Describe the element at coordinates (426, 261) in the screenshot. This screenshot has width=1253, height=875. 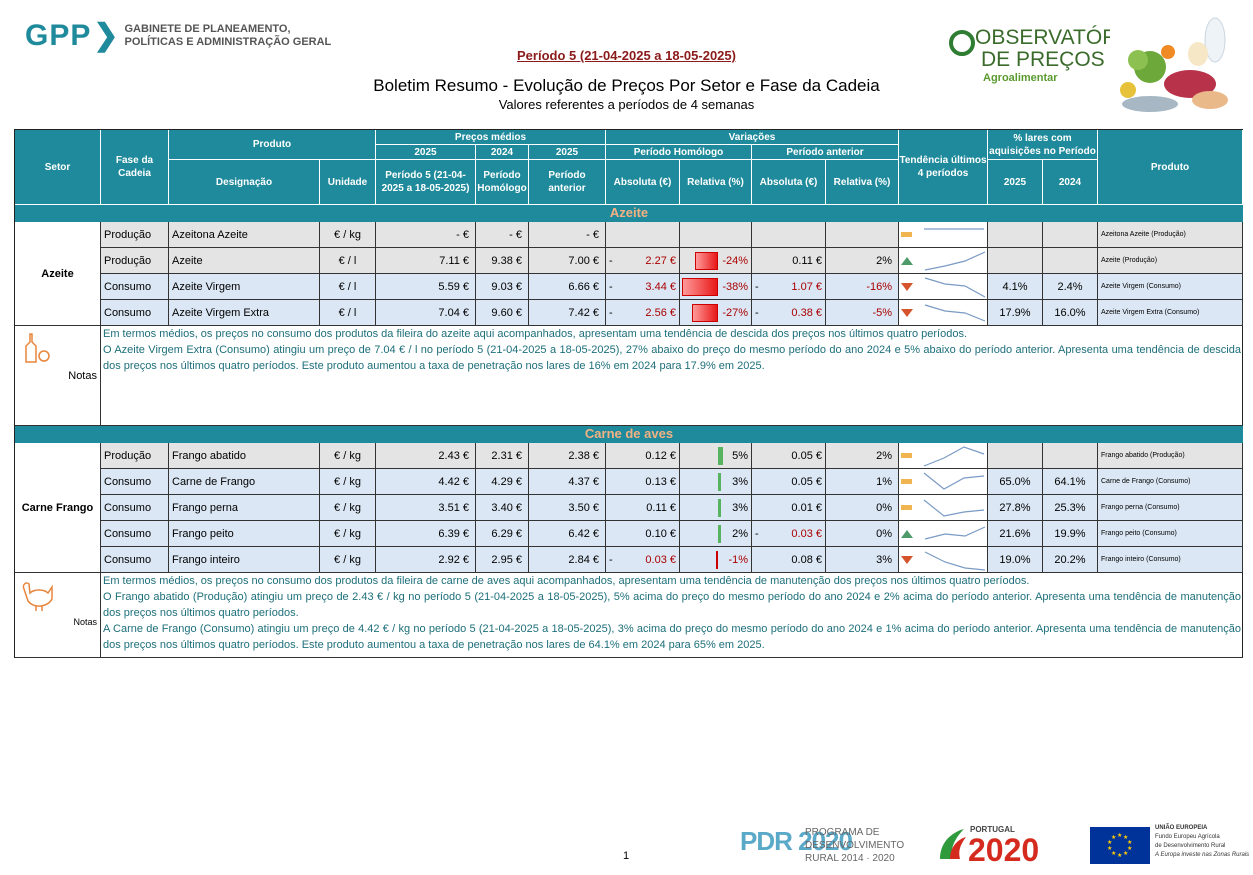
I see `cell-preco-2025: 7.11 €` at that location.